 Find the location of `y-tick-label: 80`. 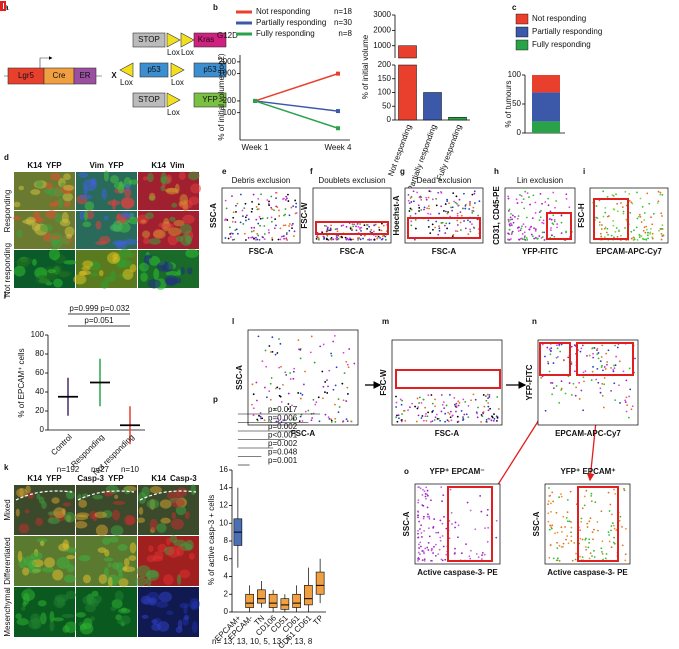

y-tick-label: 80 is located at coordinates (39, 353).